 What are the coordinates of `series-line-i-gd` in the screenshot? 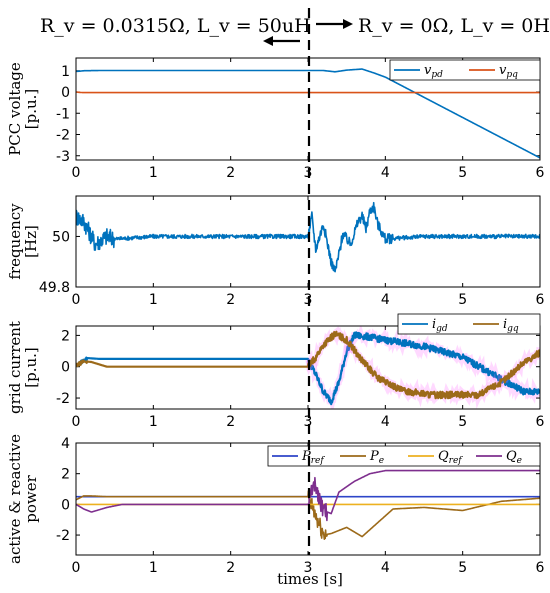 It's located at (308, 368).